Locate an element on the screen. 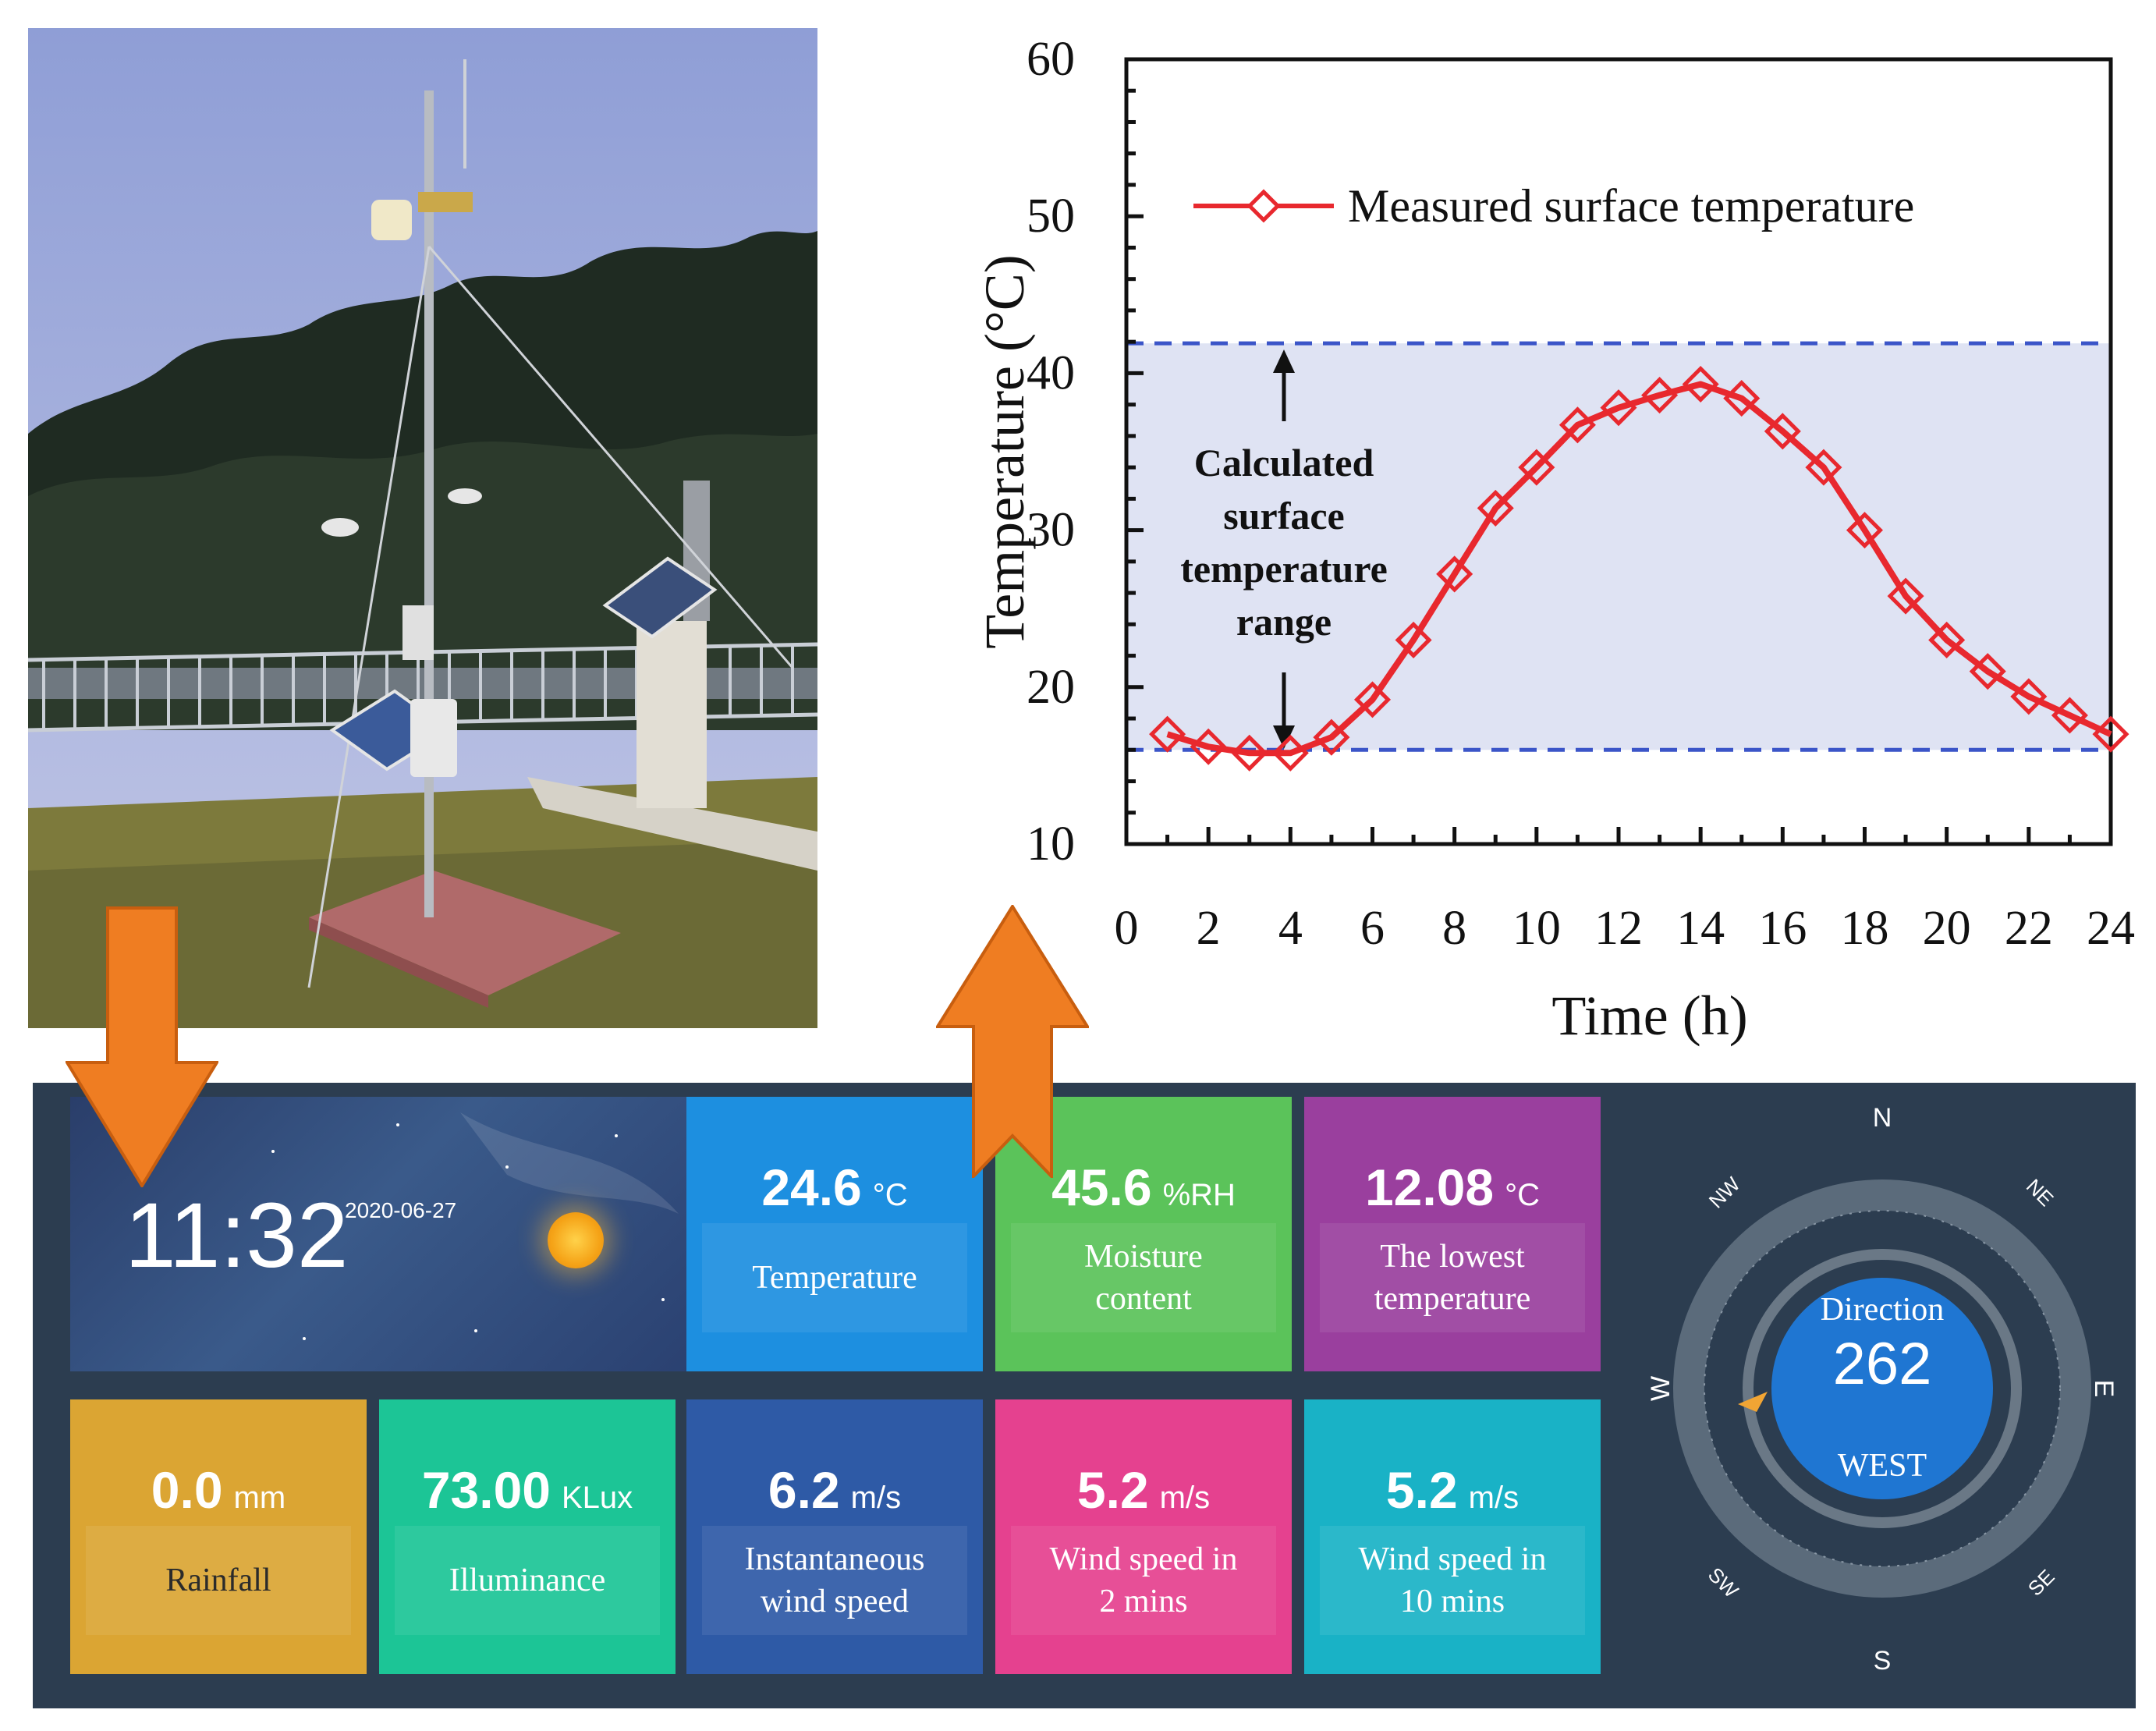 This screenshot has height=1731, width=2156. legend: Measured surface temperature is located at coordinates (1553, 206).